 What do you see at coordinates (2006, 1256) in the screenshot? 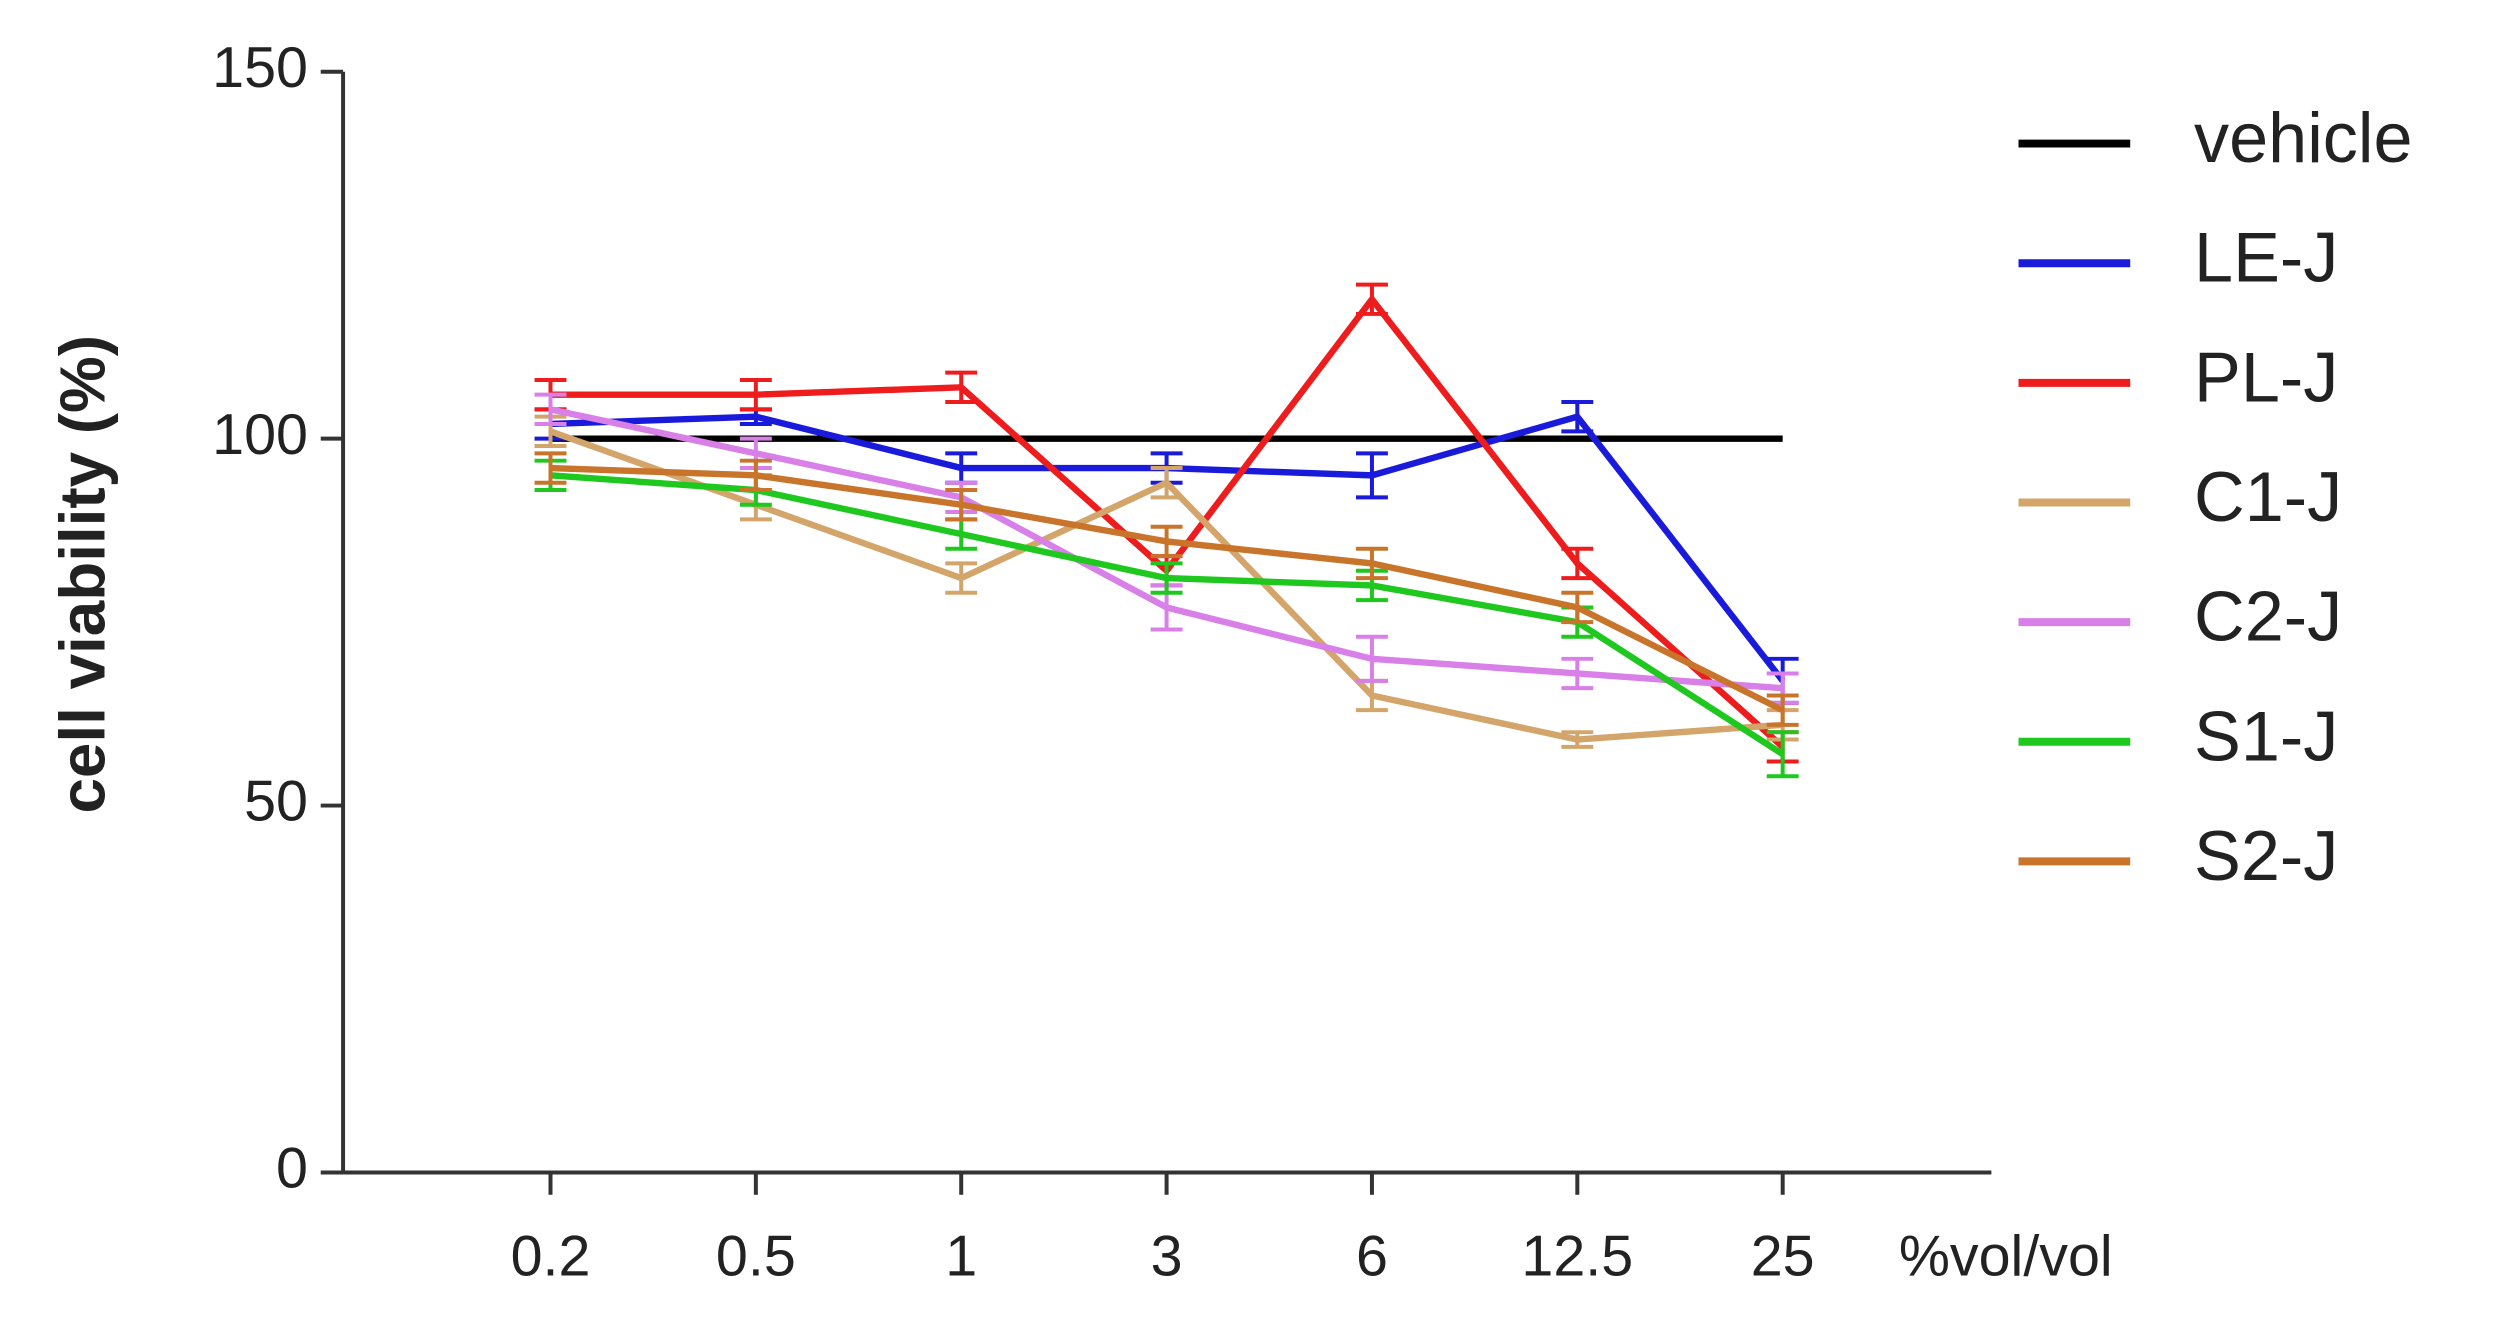
I see `x-axis-label: %vol/vol` at bounding box center [2006, 1256].